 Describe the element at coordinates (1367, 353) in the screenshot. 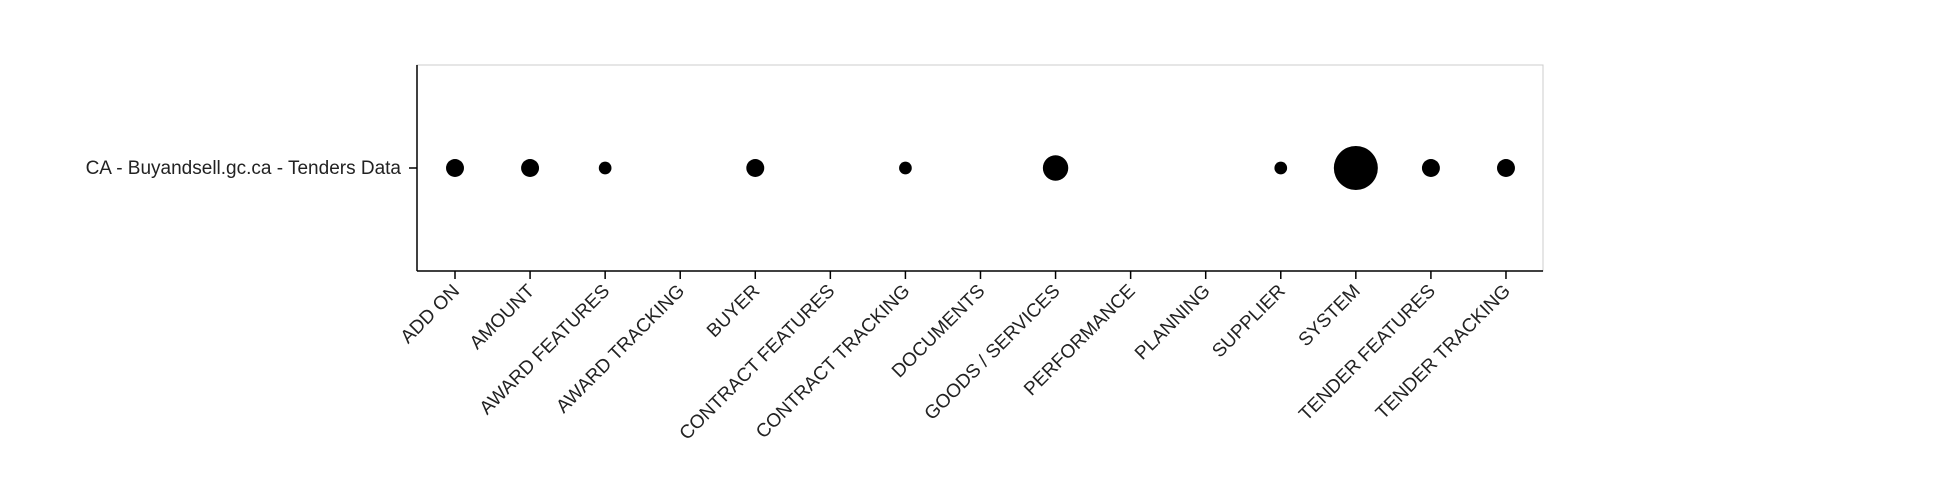

I see `x-tick-label: TENDER FEATURES` at that location.